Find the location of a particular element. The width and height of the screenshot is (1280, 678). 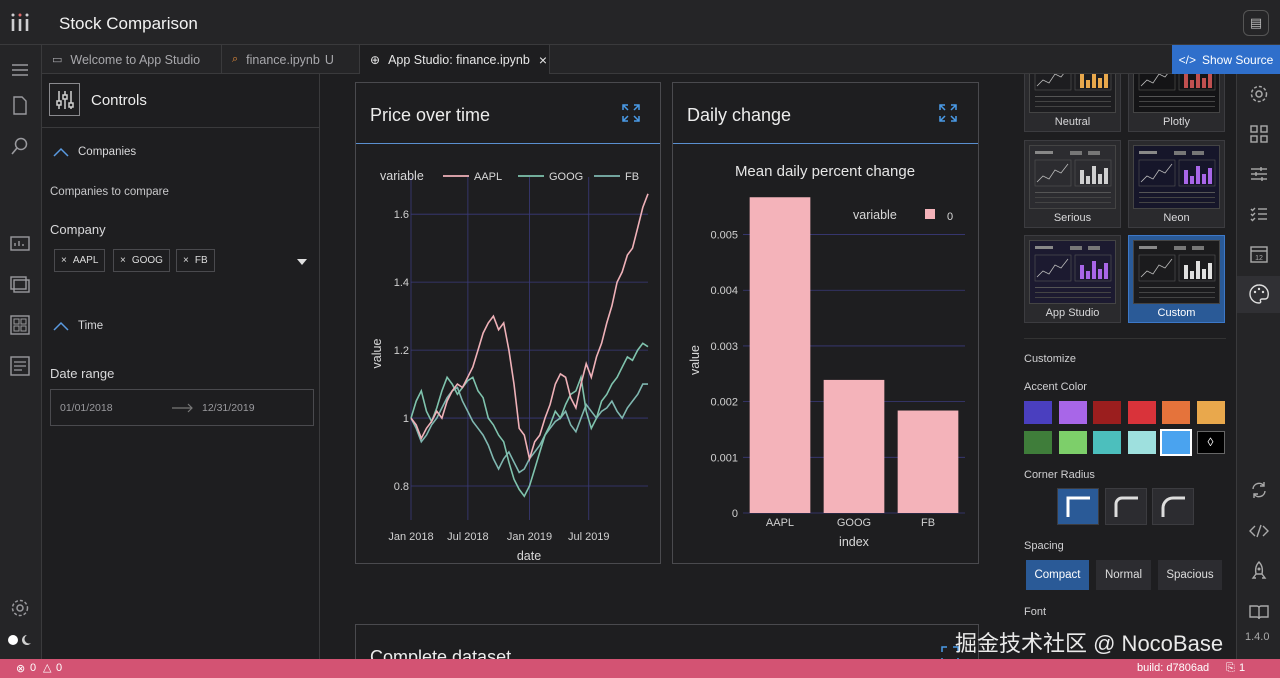

legend-swatch is located at coordinates (930, 214).